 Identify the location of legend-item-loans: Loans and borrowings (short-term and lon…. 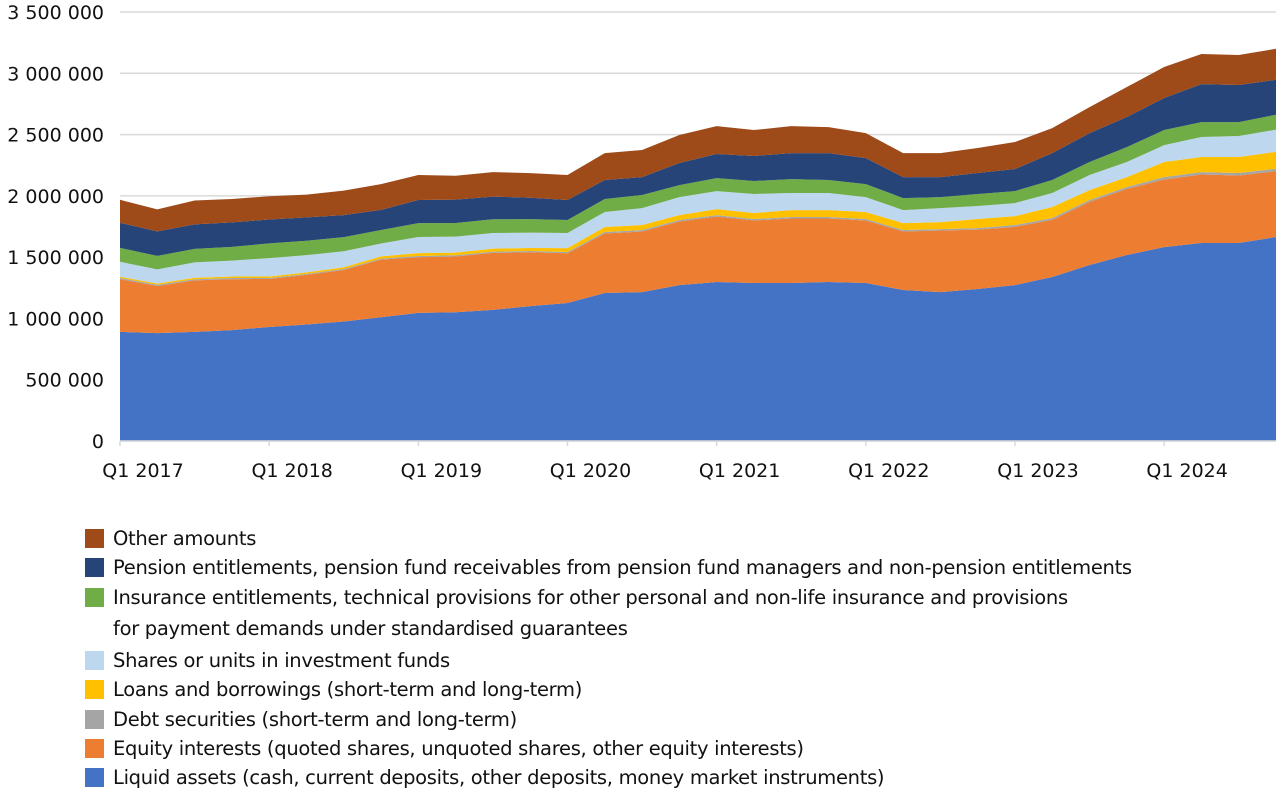
(682, 689).